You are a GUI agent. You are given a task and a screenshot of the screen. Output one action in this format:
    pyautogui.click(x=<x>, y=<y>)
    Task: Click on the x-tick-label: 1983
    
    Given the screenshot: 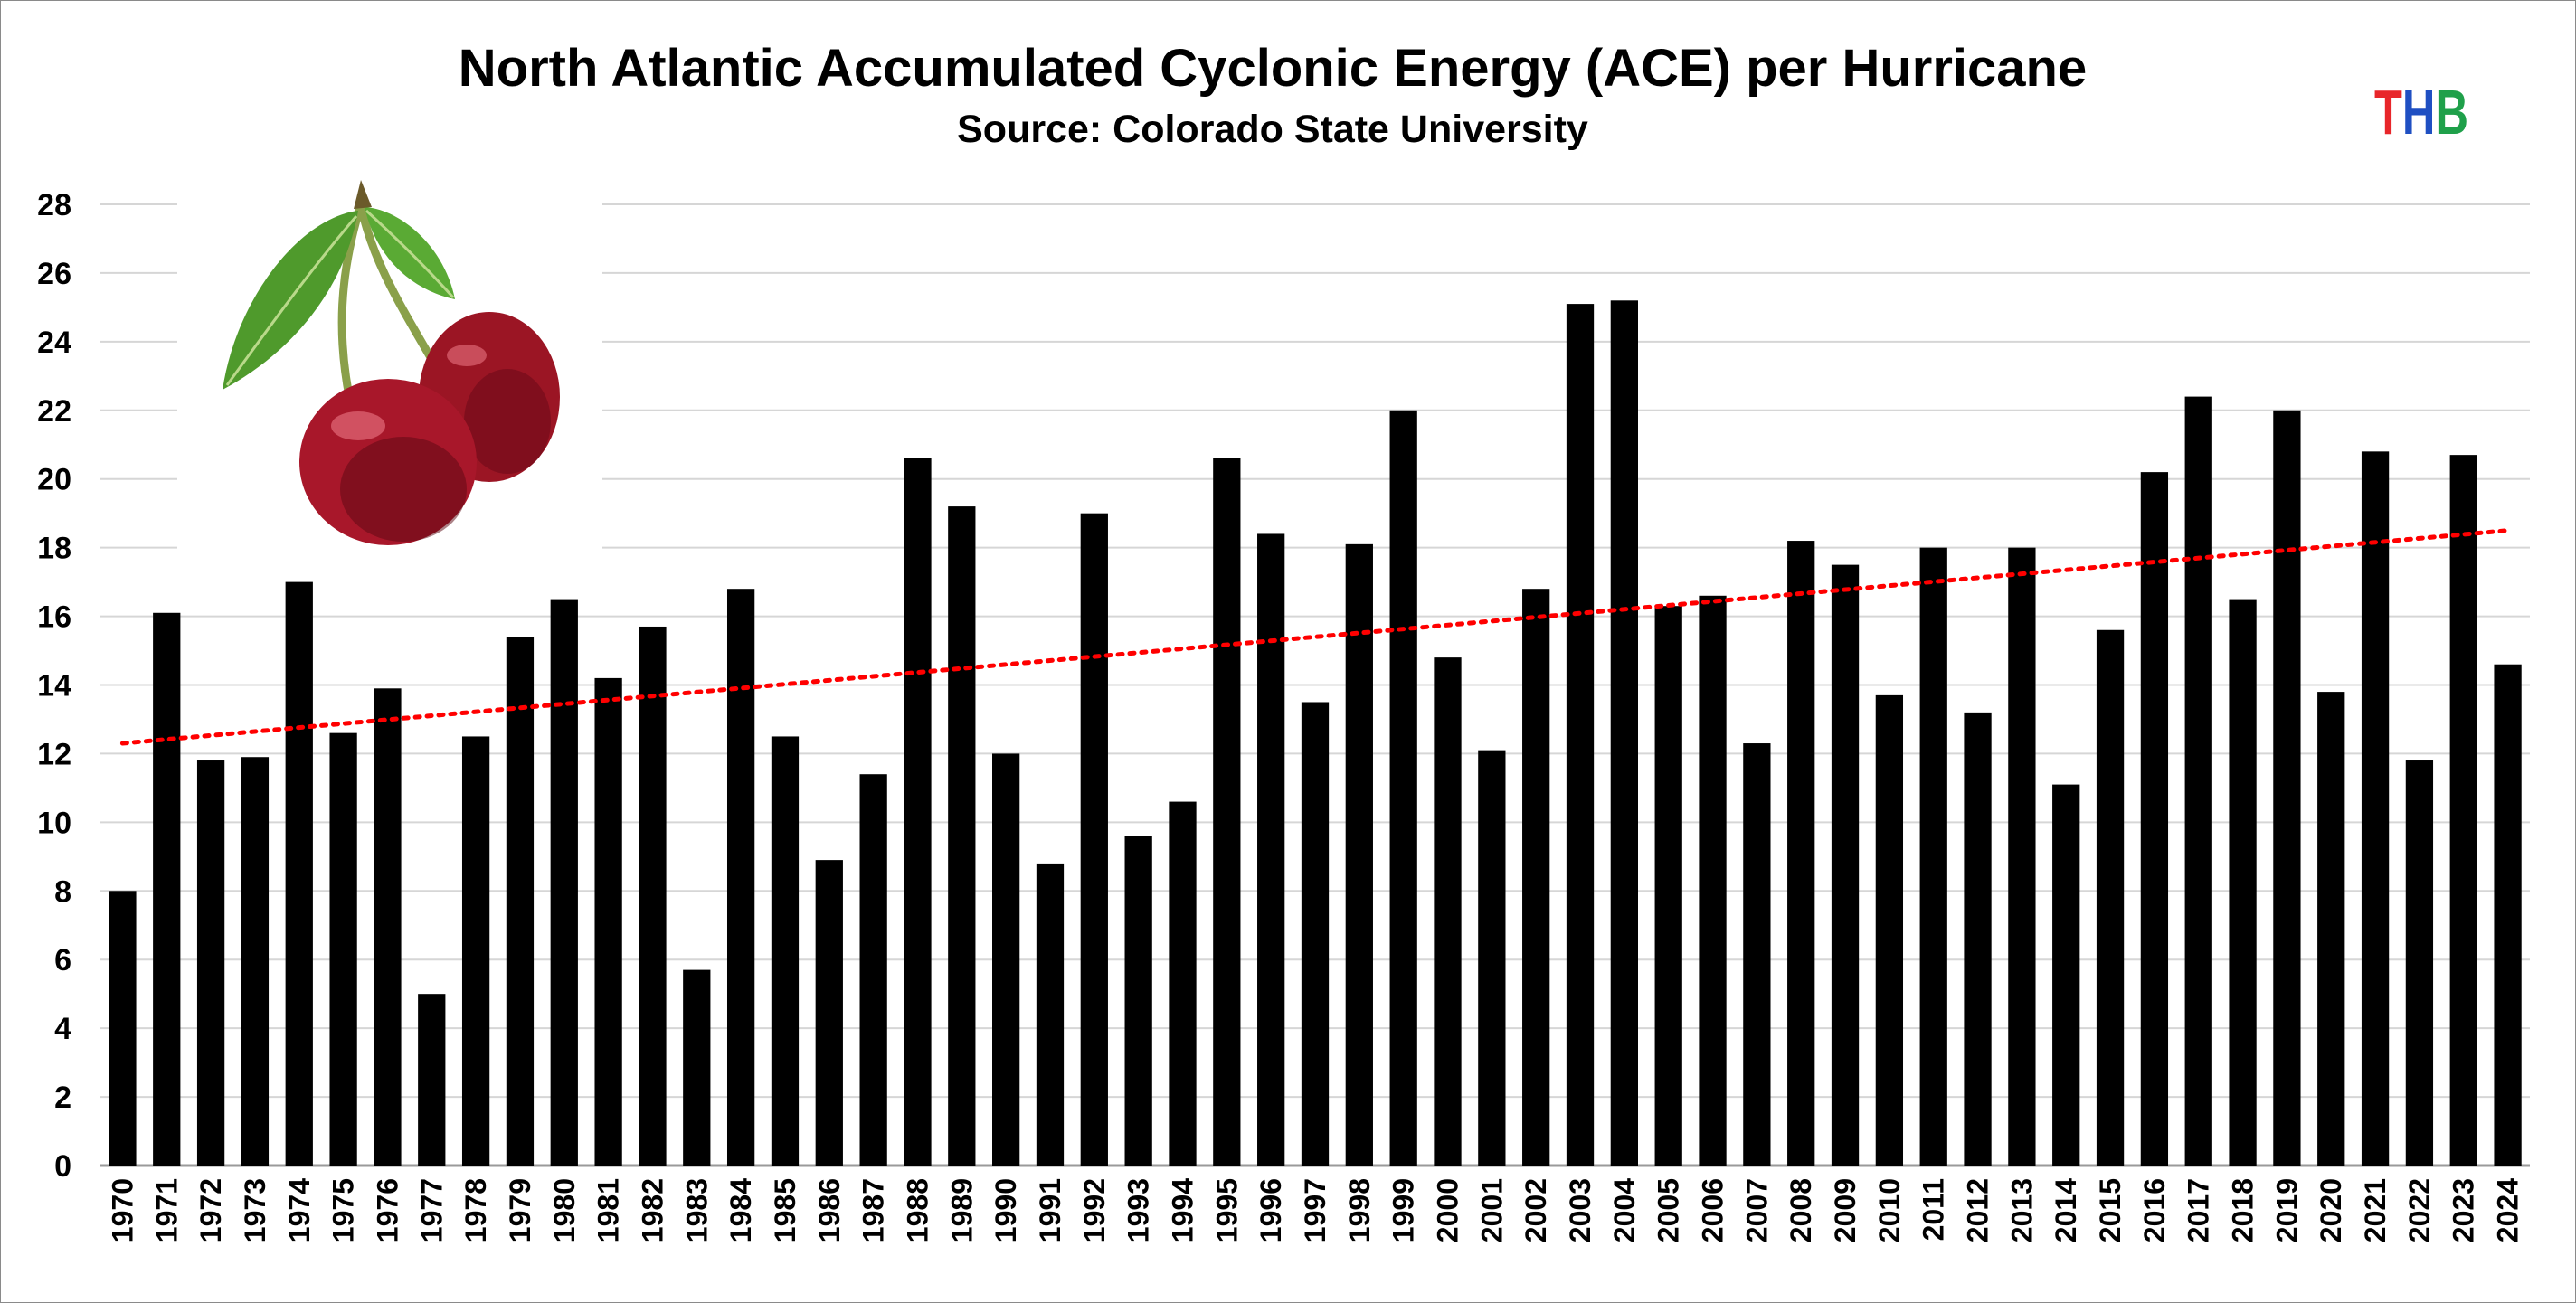 What is the action you would take?
    pyautogui.click(x=696, y=1210)
    